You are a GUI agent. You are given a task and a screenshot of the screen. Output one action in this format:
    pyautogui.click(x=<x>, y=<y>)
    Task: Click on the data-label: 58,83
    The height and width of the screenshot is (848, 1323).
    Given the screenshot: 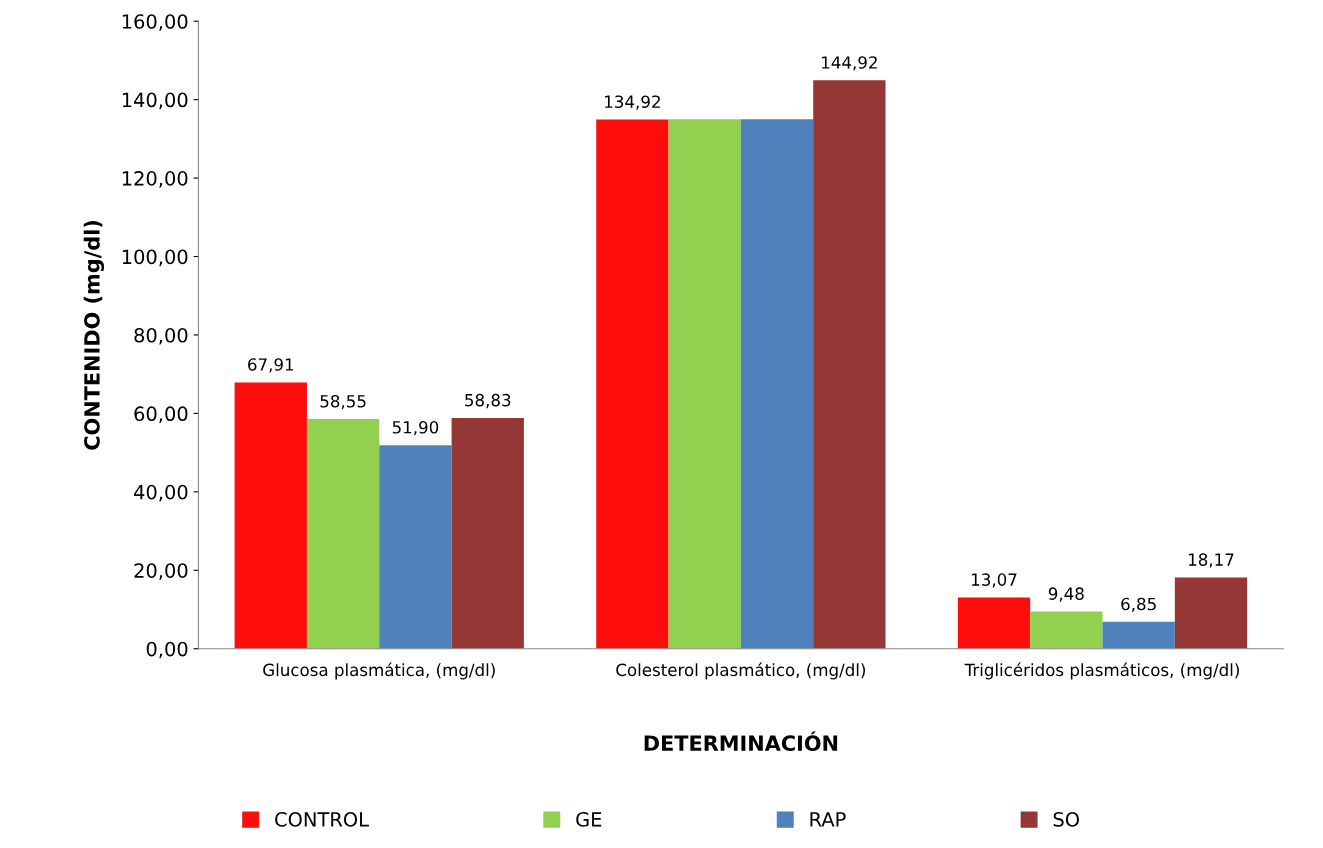 What is the action you would take?
    pyautogui.click(x=488, y=401)
    